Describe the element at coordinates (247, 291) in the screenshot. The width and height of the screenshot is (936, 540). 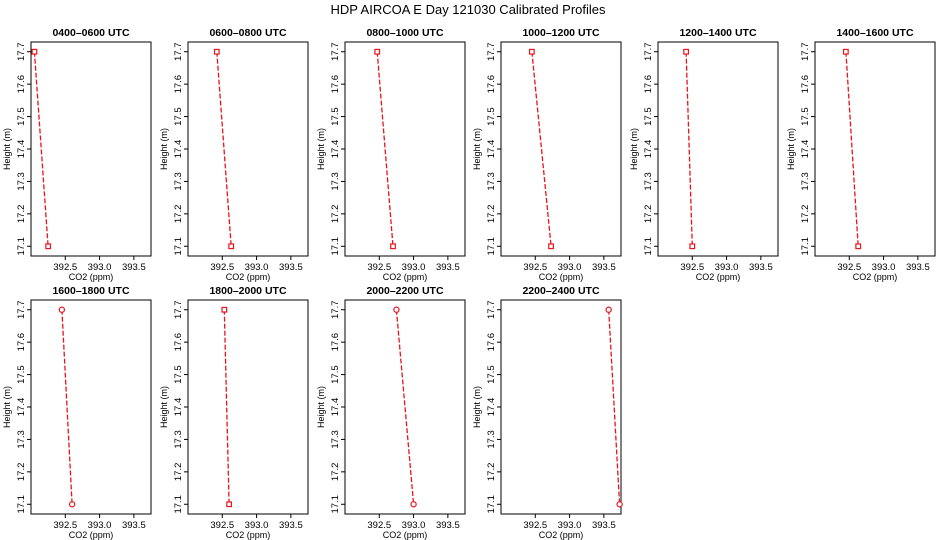
I see `panel-title: 1800–2000 UTC` at that location.